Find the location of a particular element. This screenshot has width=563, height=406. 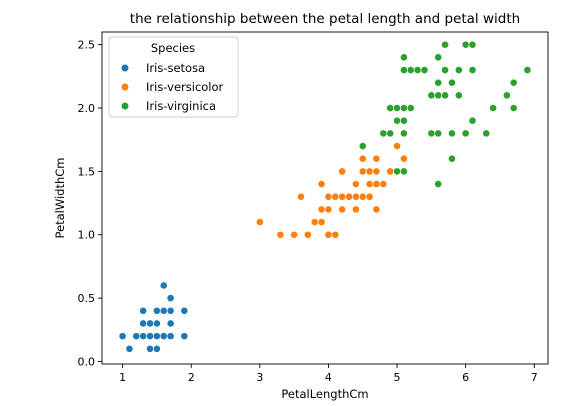

legend-box is located at coordinates (173, 77).